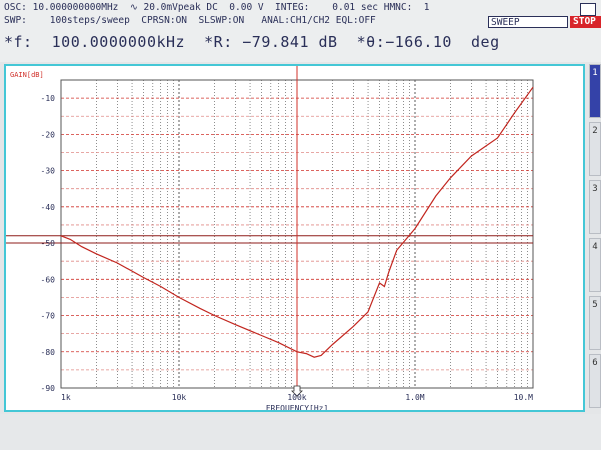 The image size is (601, 450). Describe the element at coordinates (48, 388) in the screenshot. I see `y-tick-label: -90` at that location.